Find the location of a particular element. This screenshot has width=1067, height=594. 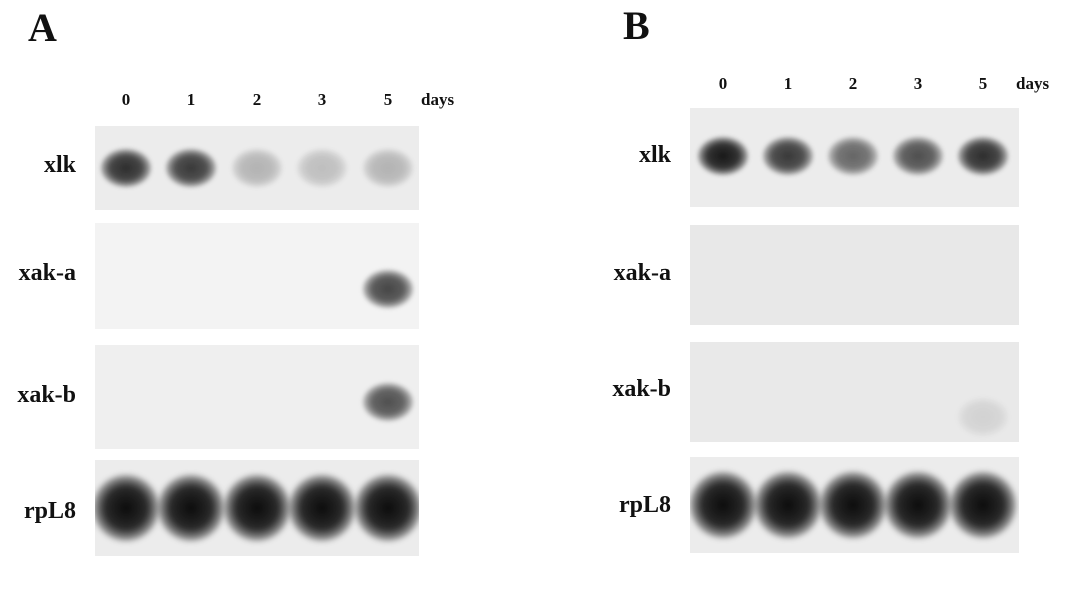

panel-label: B is located at coordinates (636, 25).